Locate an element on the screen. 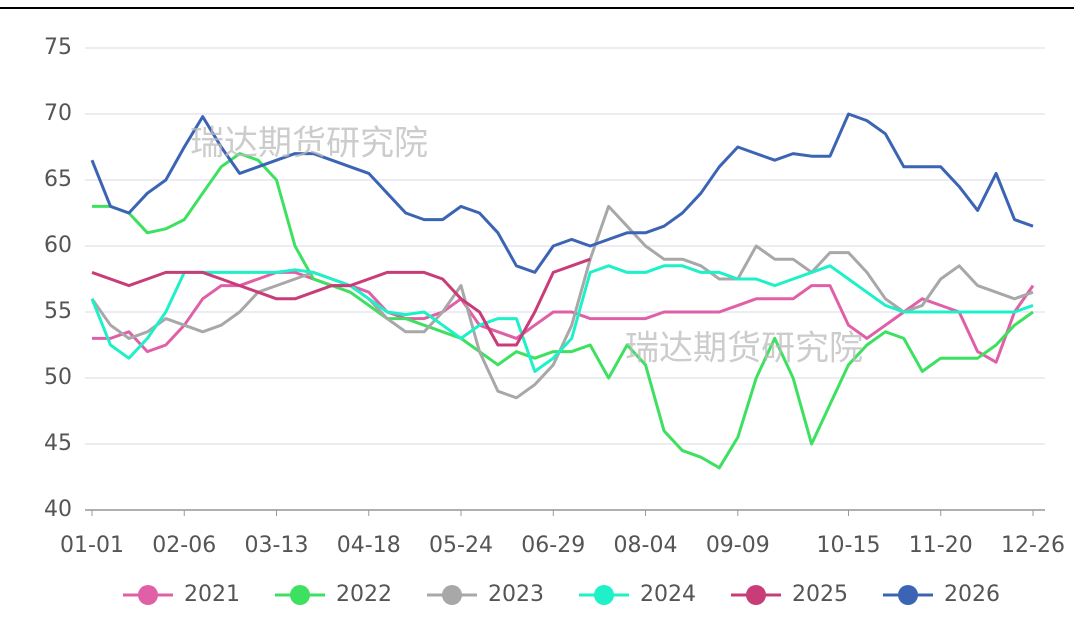 Image resolution: width=1074 pixels, height=641 pixels. y-tick-label: 70 is located at coordinates (58, 113).